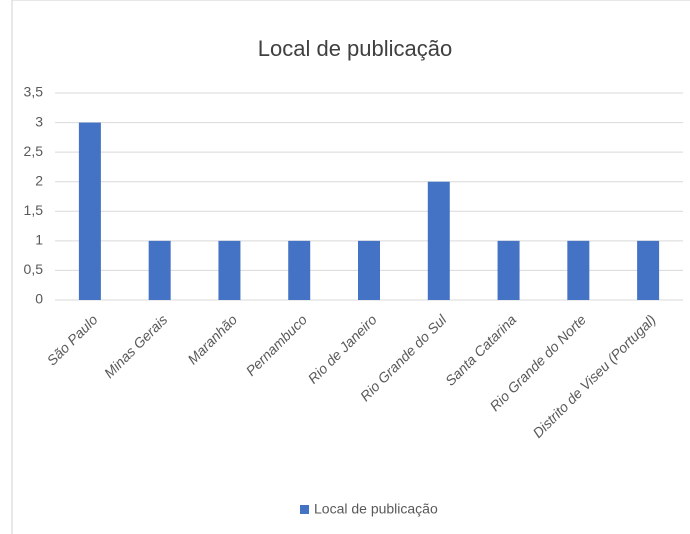 This screenshot has height=534, width=690. Describe the element at coordinates (39, 180) in the screenshot. I see `y-tick-label: 2` at that location.